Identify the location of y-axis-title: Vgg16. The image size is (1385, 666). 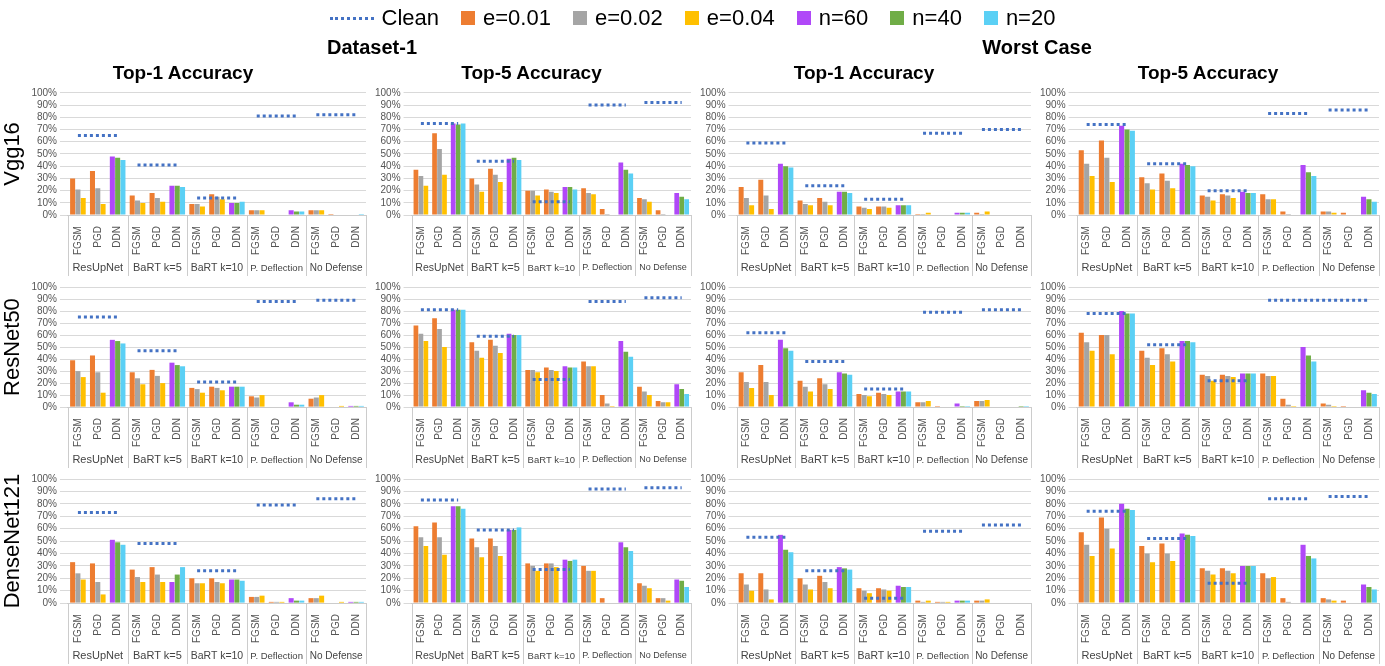
(12, 154).